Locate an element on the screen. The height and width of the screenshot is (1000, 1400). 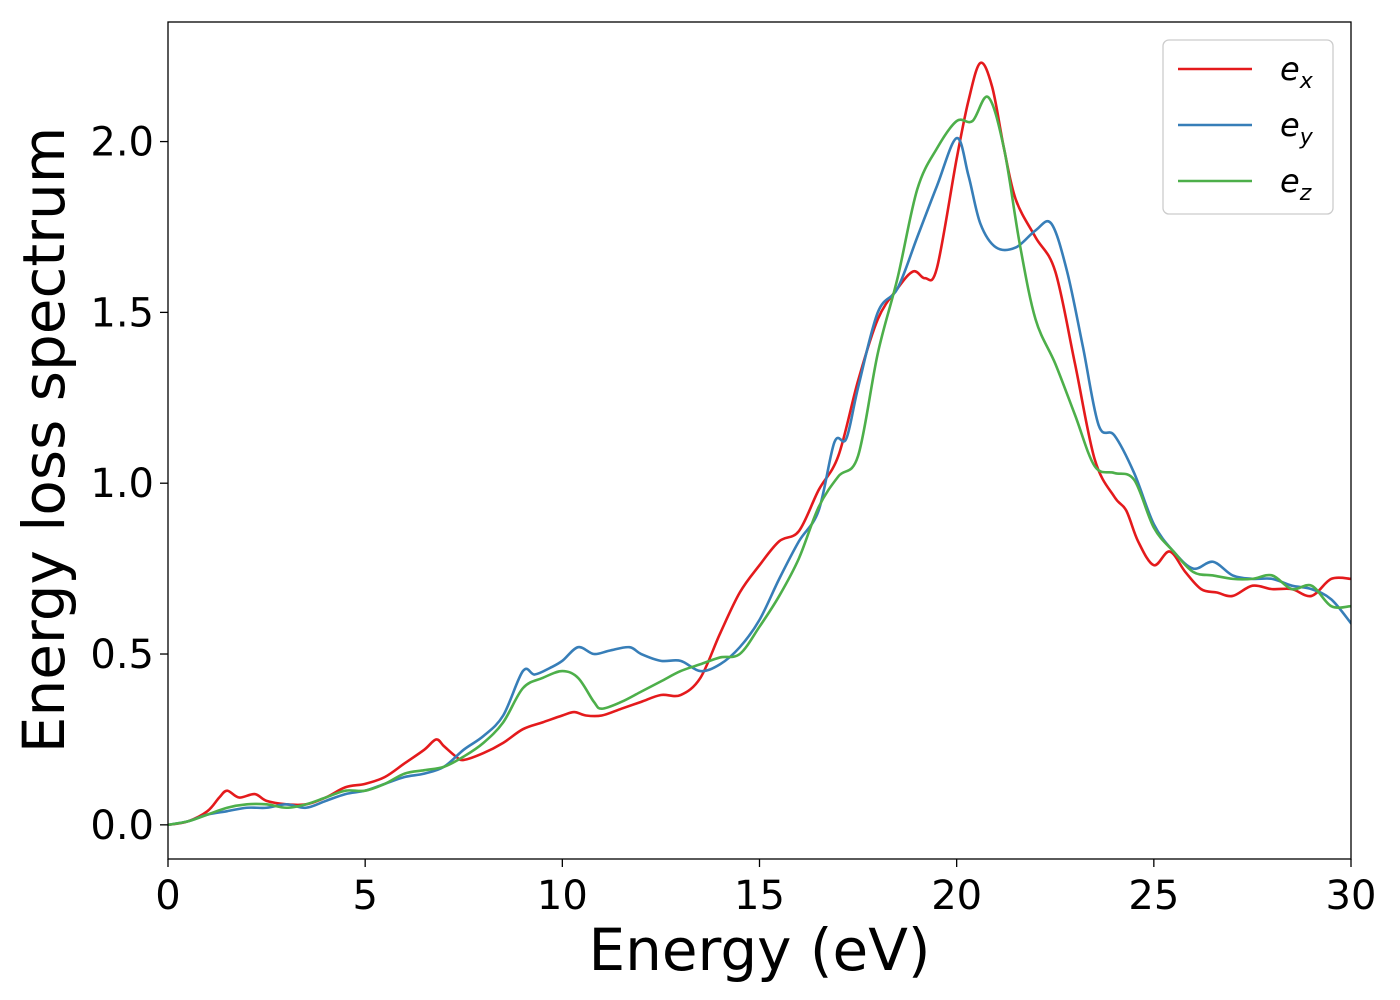
x-axis-title: Energy (eV) is located at coordinates (759, 950).